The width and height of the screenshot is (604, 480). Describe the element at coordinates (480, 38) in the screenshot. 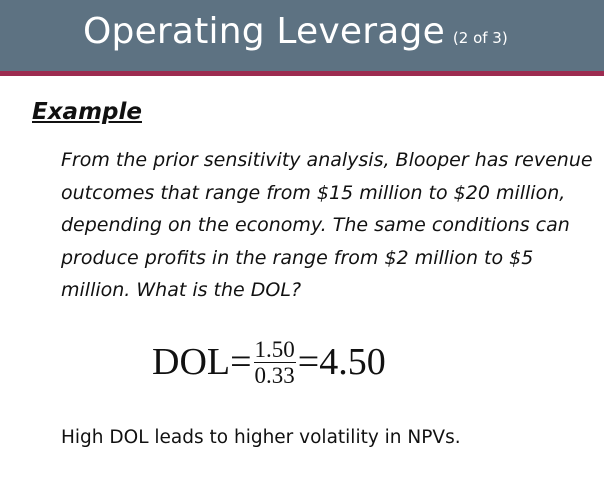

I see `title-subtitle: (2 of 3)` at that location.